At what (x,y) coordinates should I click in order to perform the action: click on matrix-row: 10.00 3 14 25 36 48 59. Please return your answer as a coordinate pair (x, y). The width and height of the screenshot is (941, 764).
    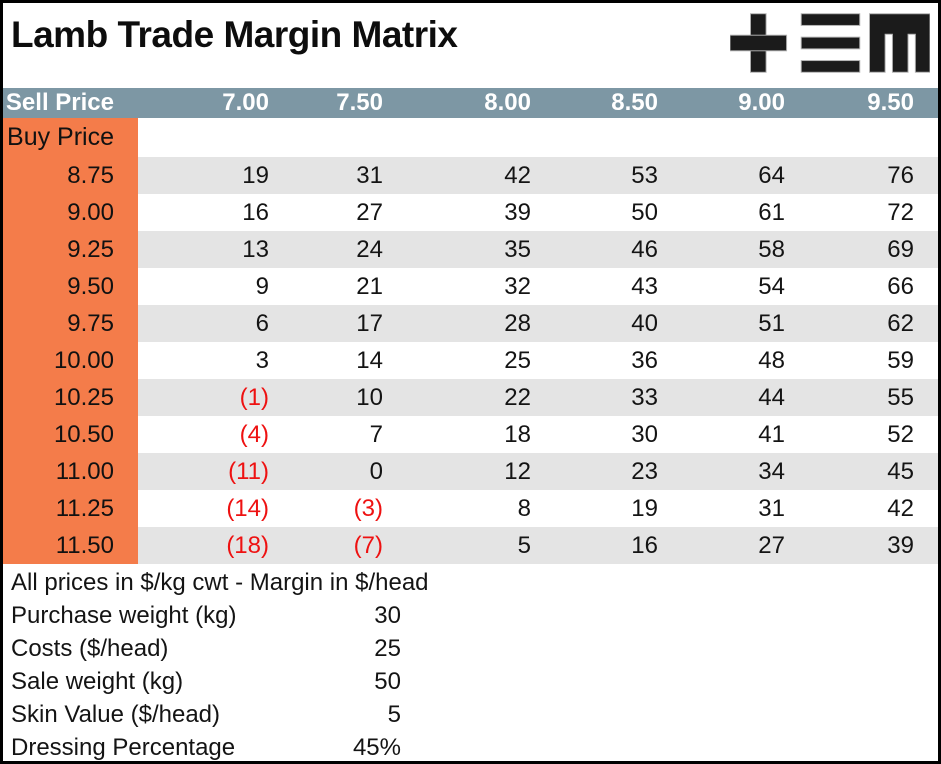
    Looking at the image, I should click on (470, 360).